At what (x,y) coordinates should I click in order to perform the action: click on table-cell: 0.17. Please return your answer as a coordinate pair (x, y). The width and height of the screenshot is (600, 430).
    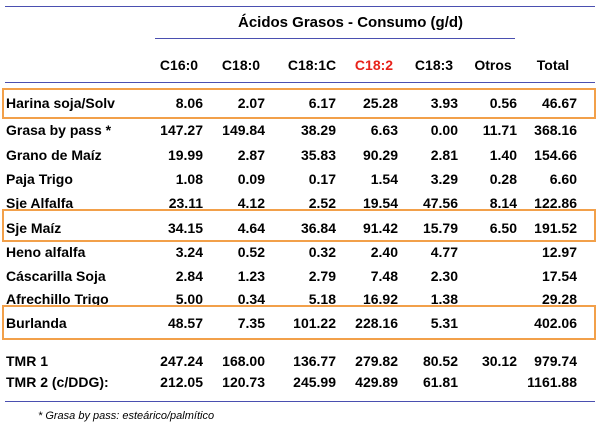
    Looking at the image, I should click on (322, 179).